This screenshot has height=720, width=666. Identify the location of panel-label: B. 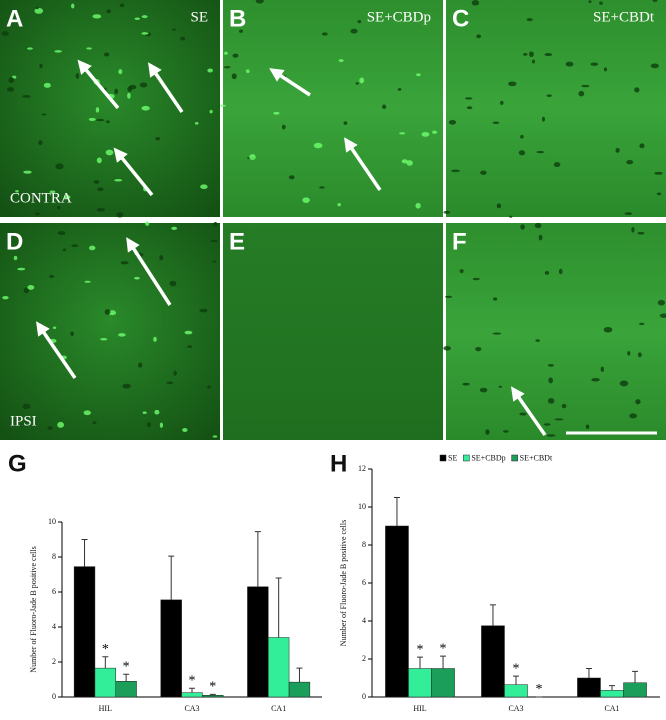
(237, 18).